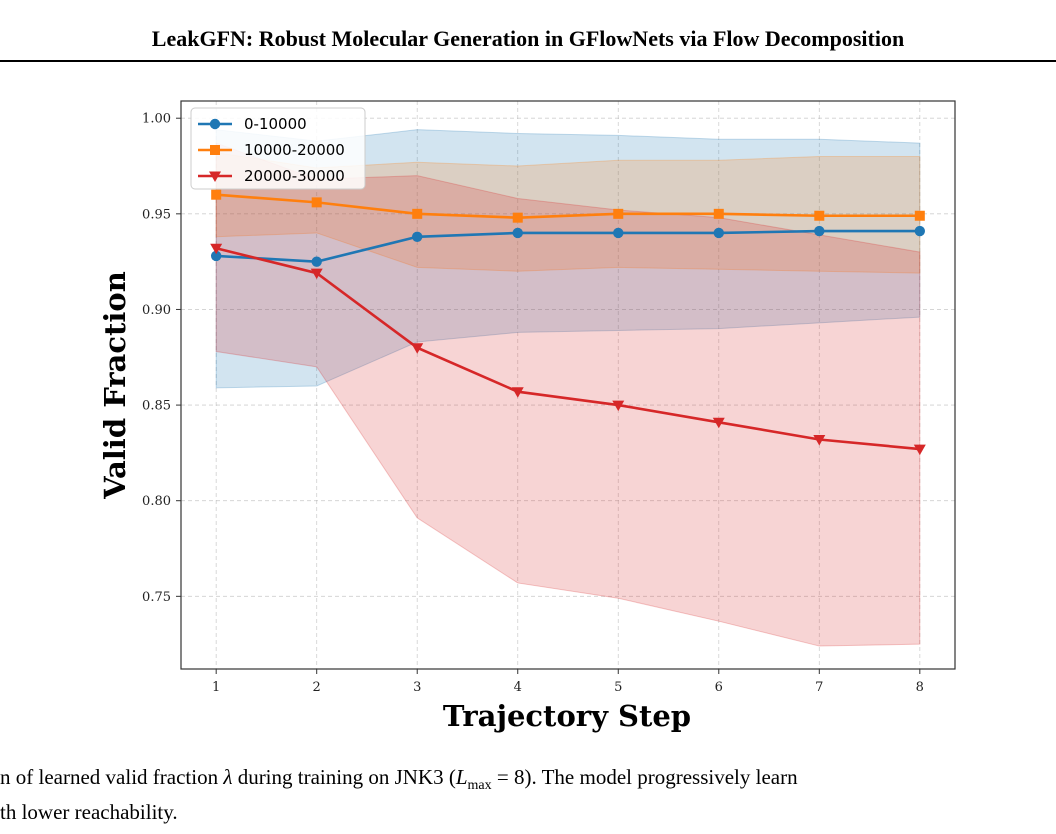  I want to click on legend-label: 0-10000, so click(275, 124).